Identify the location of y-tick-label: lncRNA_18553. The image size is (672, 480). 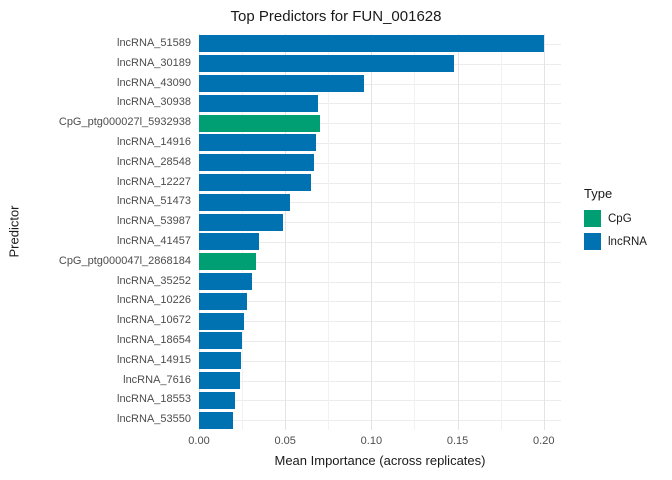
(154, 399).